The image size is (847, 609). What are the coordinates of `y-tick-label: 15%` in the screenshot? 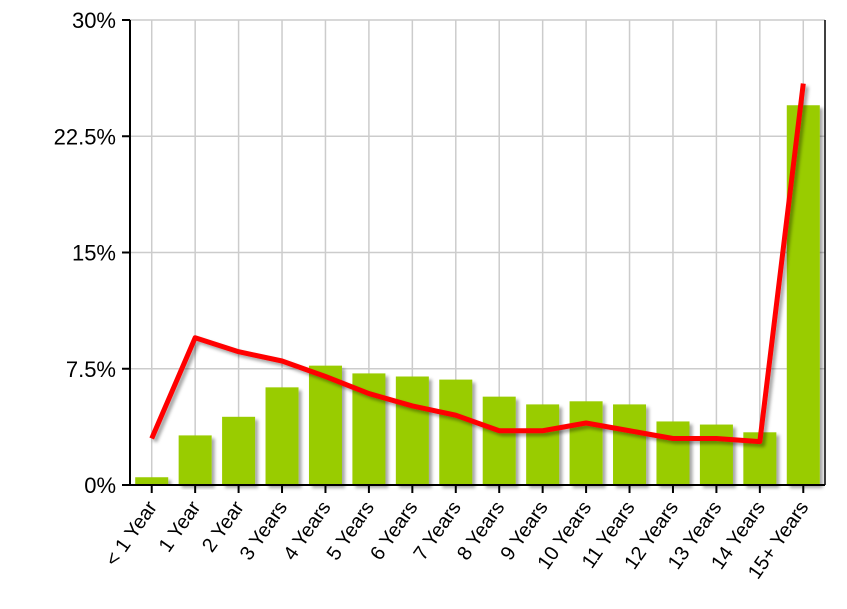 It's located at (94, 253).